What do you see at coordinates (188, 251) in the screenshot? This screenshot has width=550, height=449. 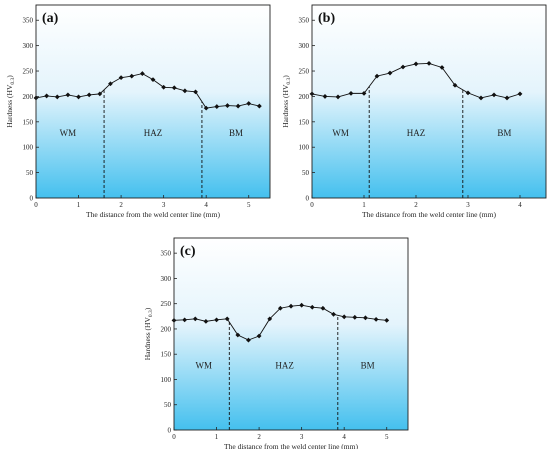 I see `panel-label: (c)` at bounding box center [188, 251].